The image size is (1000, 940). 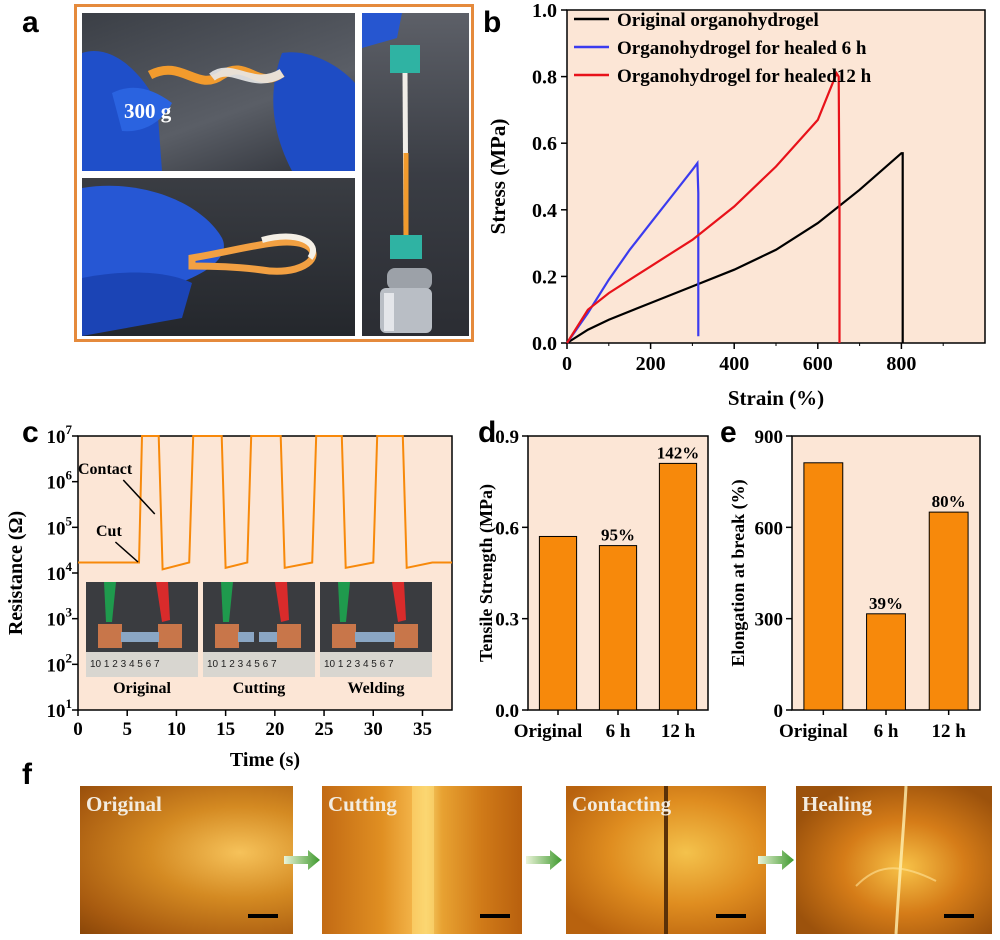 I want to click on y-tick-label: 10², so click(x=60, y=663).